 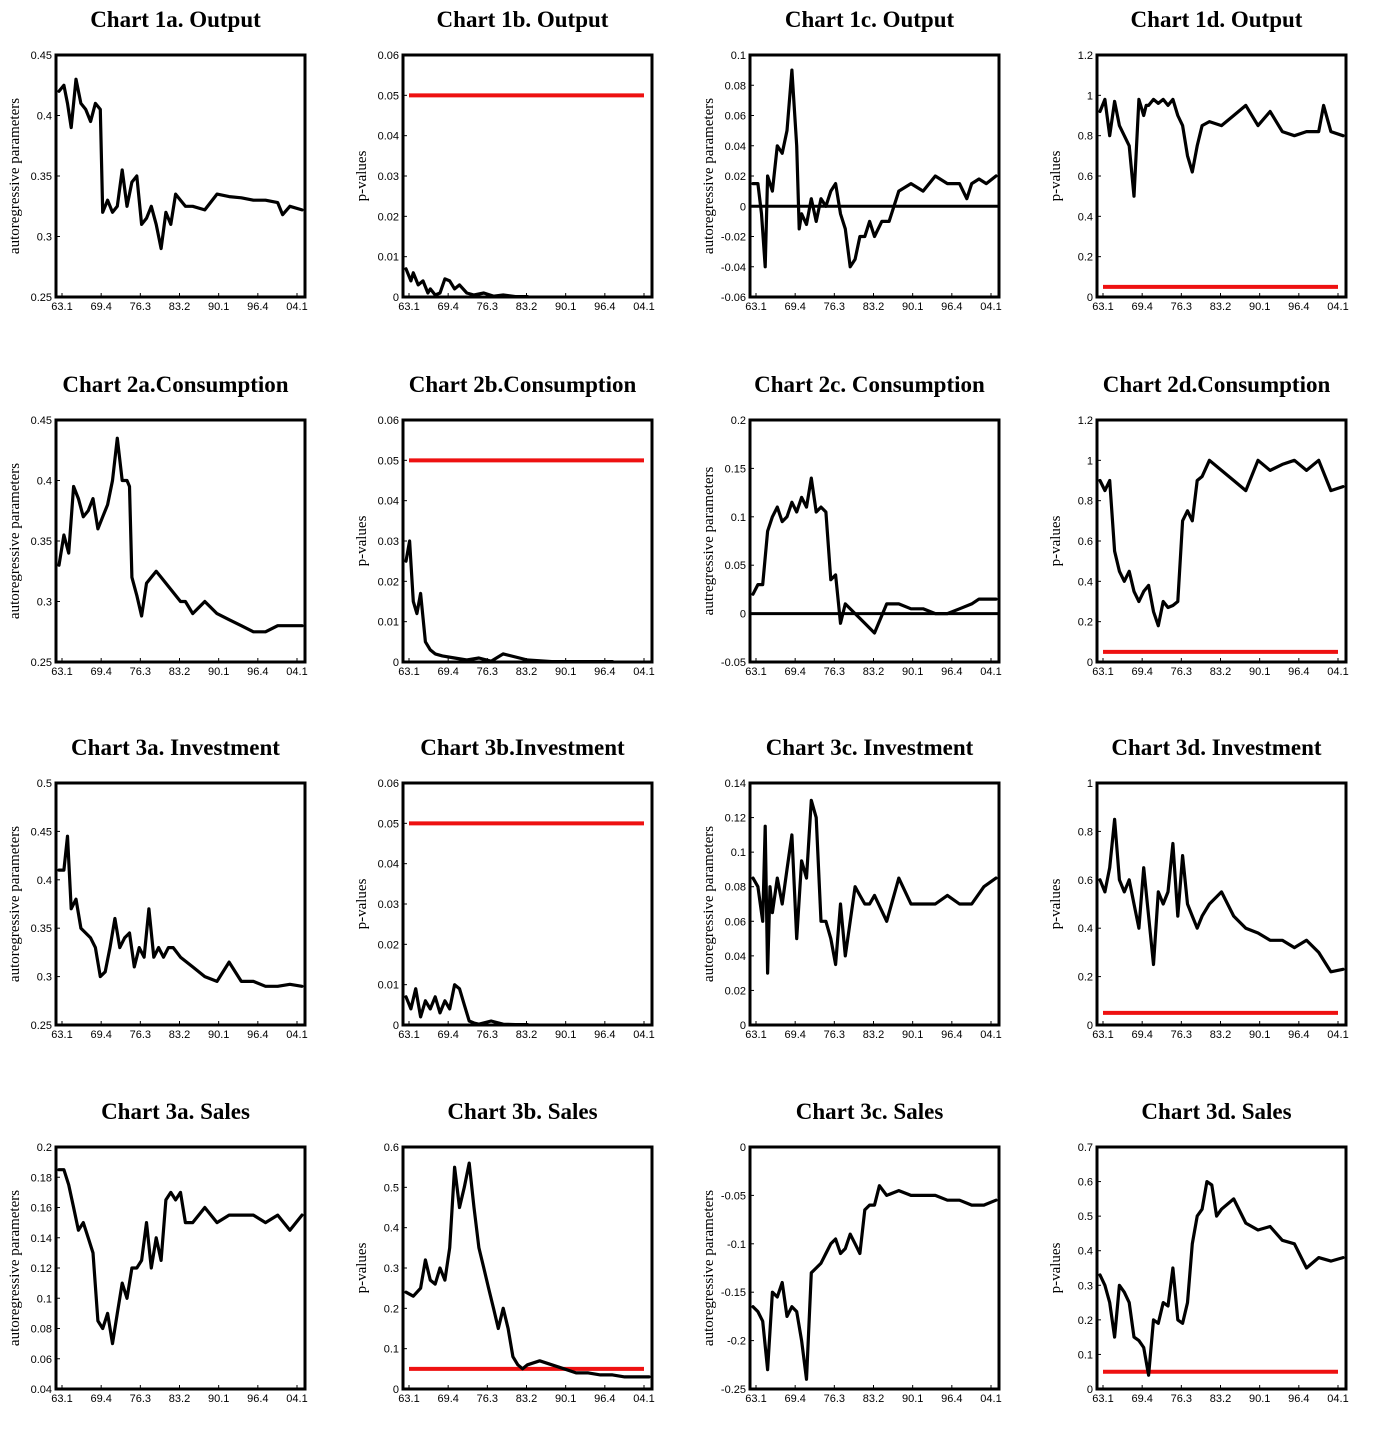 I want to click on chart-title: Chart 2a.Consumption, so click(x=175, y=384).